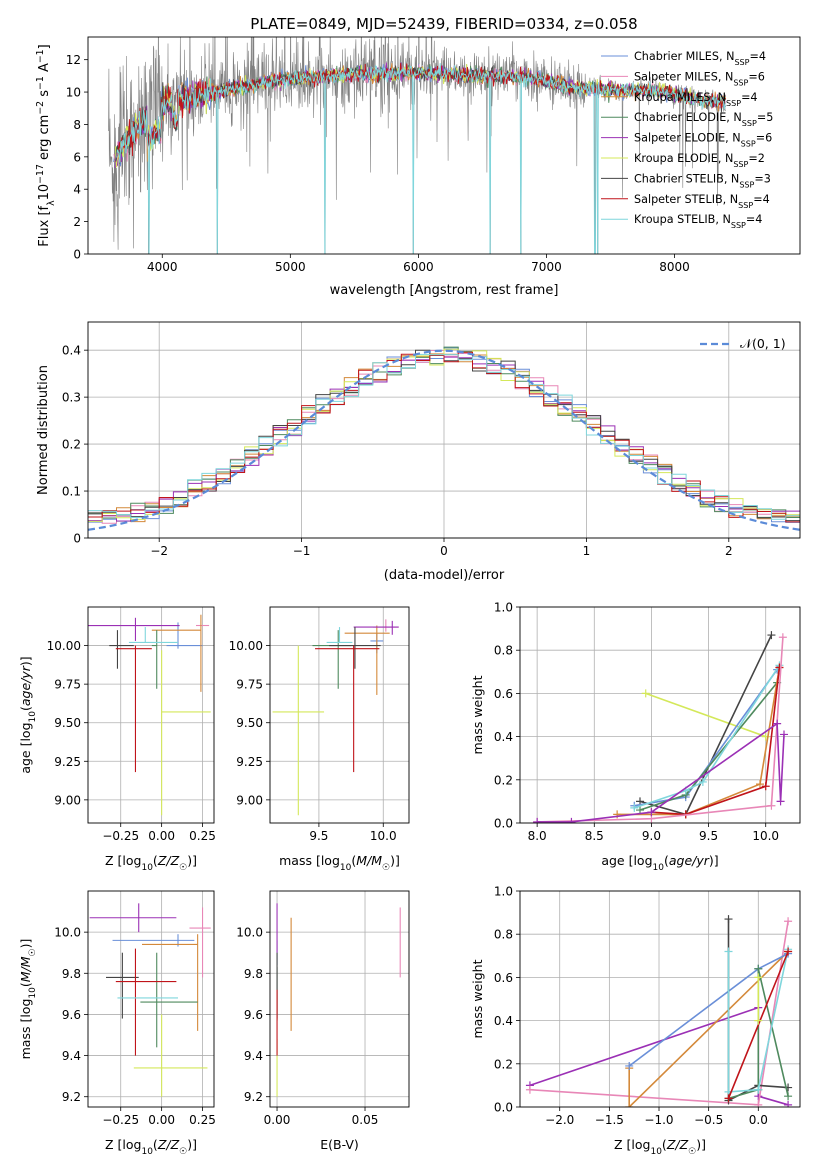 The width and height of the screenshot is (819, 1170). What do you see at coordinates (369, 860) in the screenshot?
I see `label-run: M/M` at bounding box center [369, 860].